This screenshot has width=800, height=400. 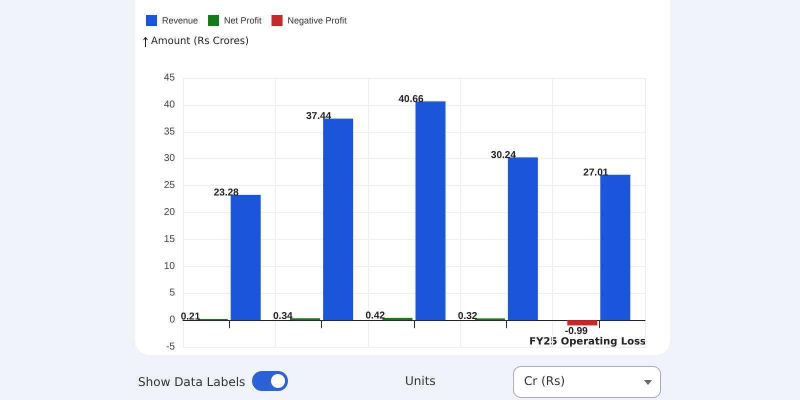 What do you see at coordinates (170, 132) in the screenshot?
I see `y-tick-label: 35` at bounding box center [170, 132].